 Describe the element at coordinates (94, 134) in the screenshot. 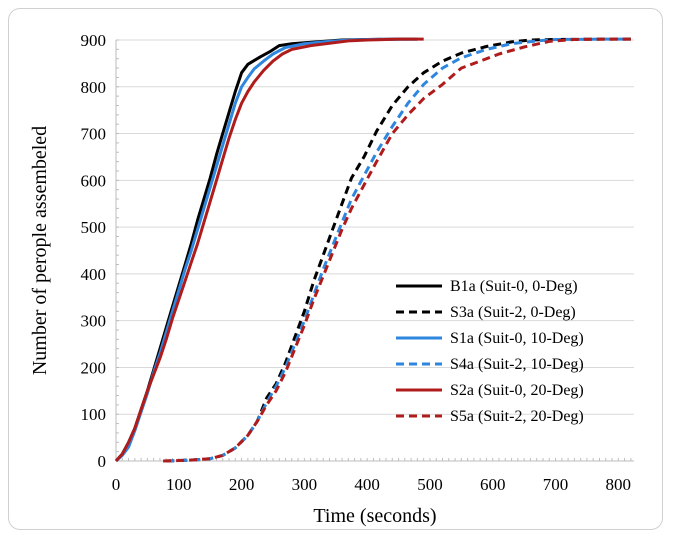

I see `y-tick-label: 700` at that location.